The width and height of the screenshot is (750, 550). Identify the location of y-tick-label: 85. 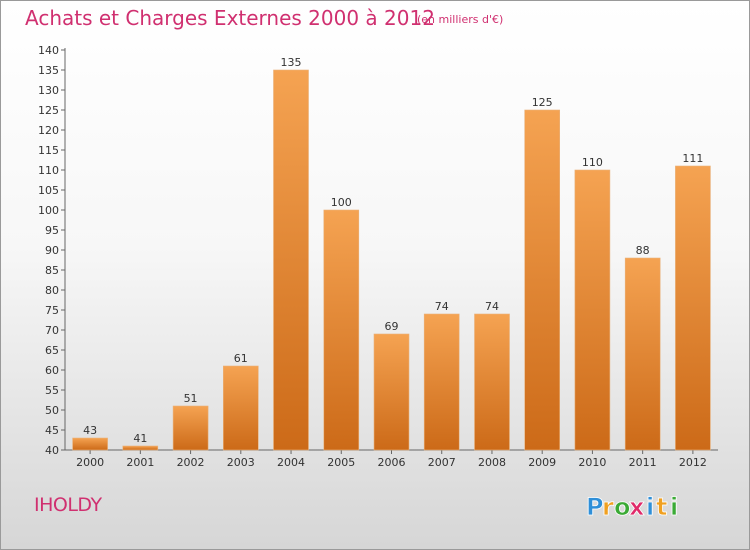
(52, 270).